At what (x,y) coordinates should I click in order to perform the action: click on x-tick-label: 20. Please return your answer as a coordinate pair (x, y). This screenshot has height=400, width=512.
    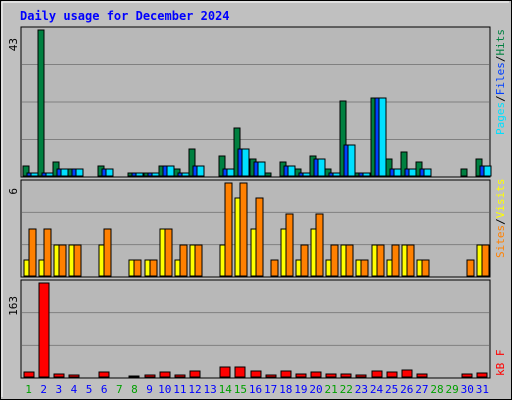
    Looking at the image, I should click on (315, 389).